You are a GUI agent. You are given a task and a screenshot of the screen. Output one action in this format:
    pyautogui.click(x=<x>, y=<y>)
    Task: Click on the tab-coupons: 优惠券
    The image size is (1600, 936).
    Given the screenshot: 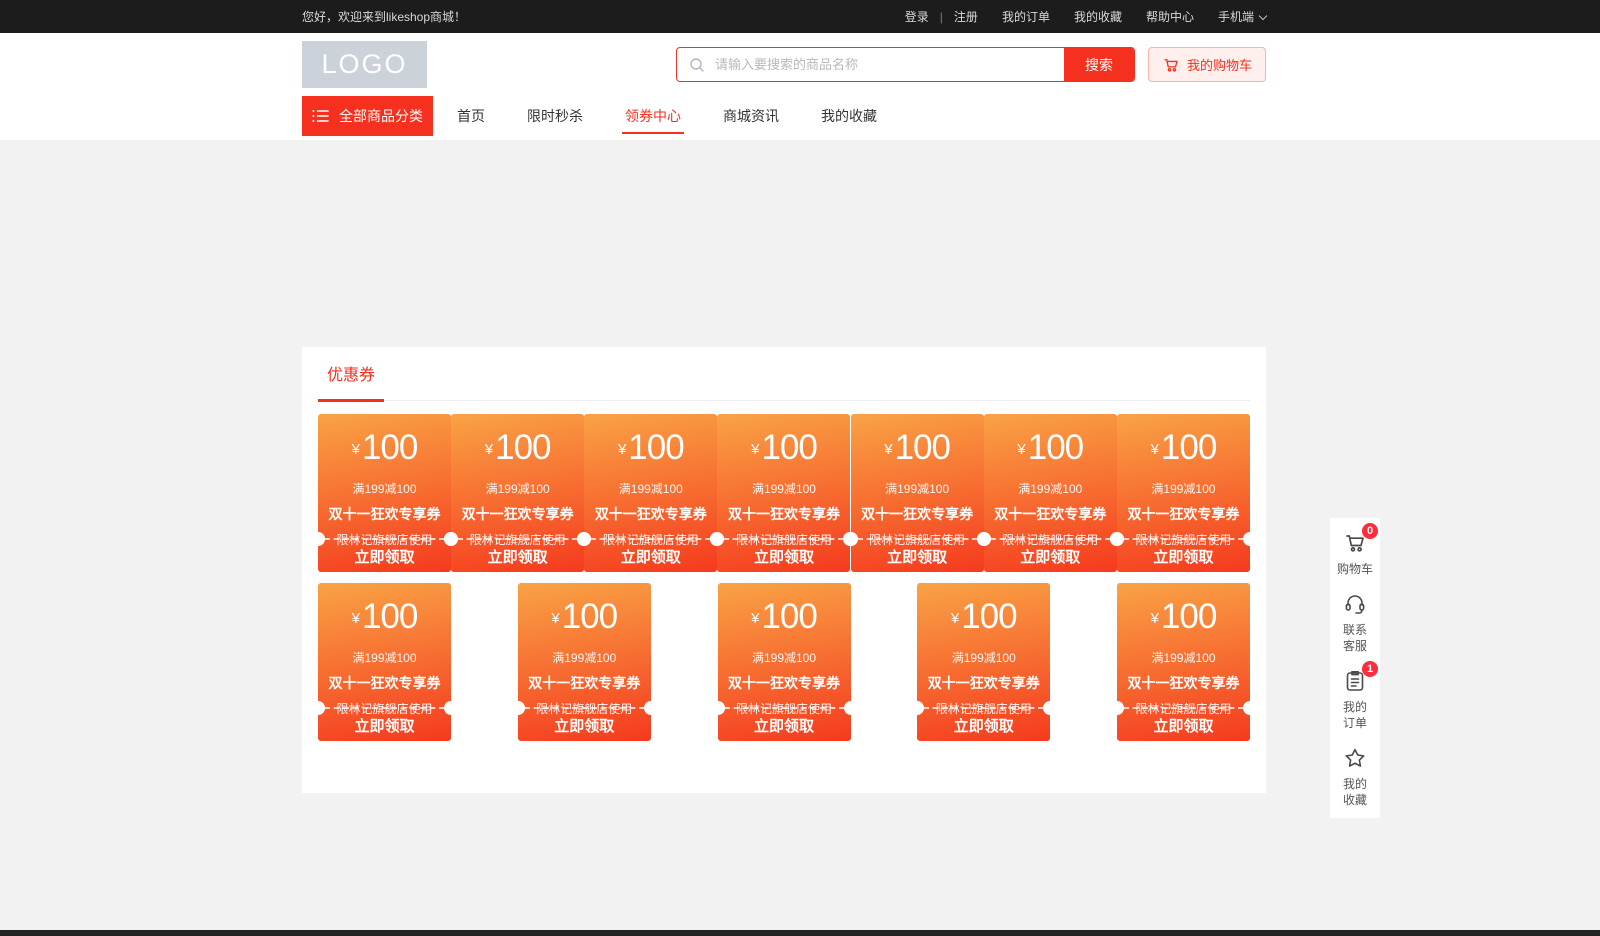 What is the action you would take?
    pyautogui.click(x=351, y=383)
    